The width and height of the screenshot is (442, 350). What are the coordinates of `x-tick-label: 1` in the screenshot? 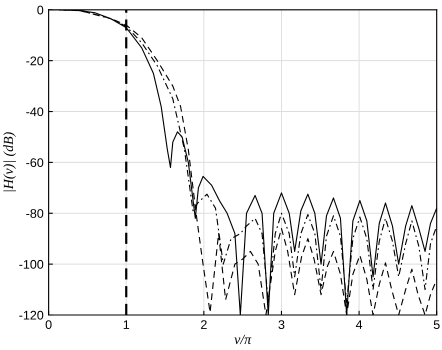 It's located at (127, 324).